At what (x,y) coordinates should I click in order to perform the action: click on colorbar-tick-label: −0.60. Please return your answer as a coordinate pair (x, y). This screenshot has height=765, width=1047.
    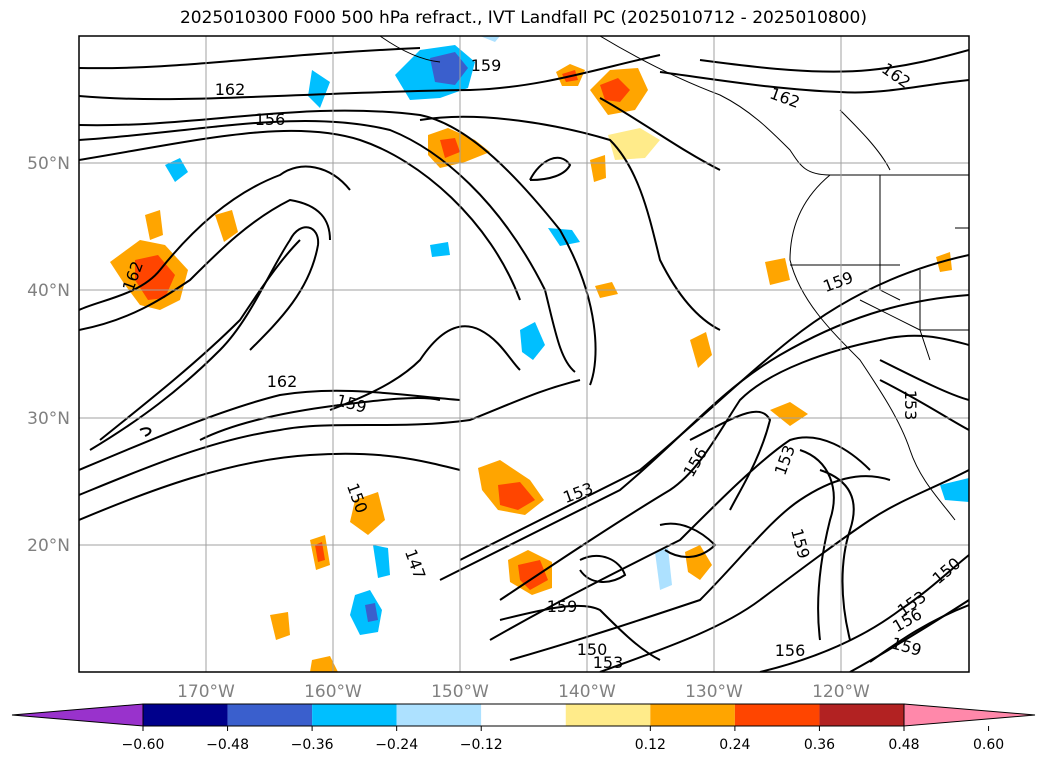
    Looking at the image, I should click on (143, 745).